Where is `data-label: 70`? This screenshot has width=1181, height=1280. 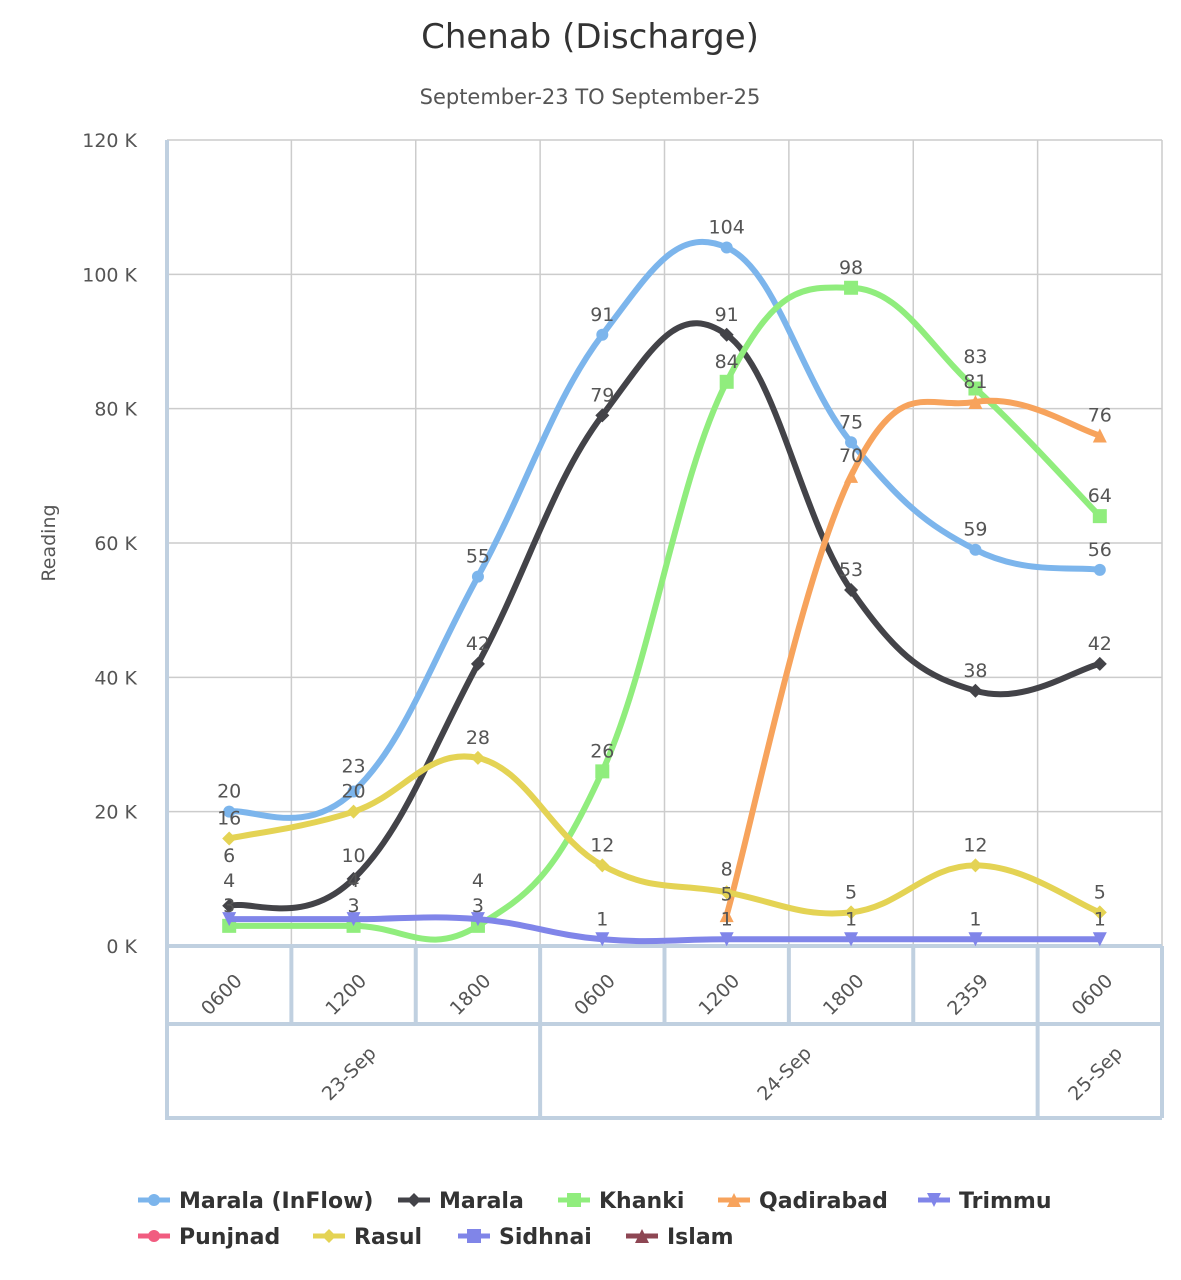 data-label: 70 is located at coordinates (851, 456).